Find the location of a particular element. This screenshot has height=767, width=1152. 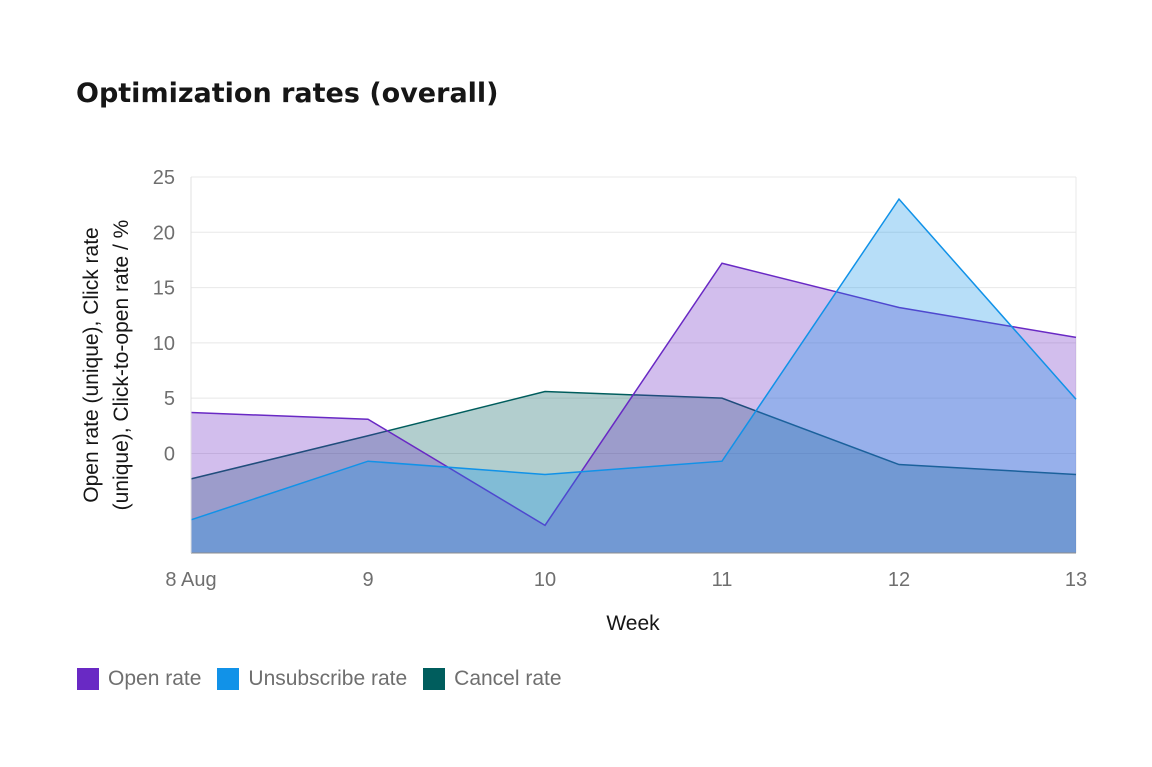

legend-label-cancel-rate: Cancel rate is located at coordinates (508, 678).